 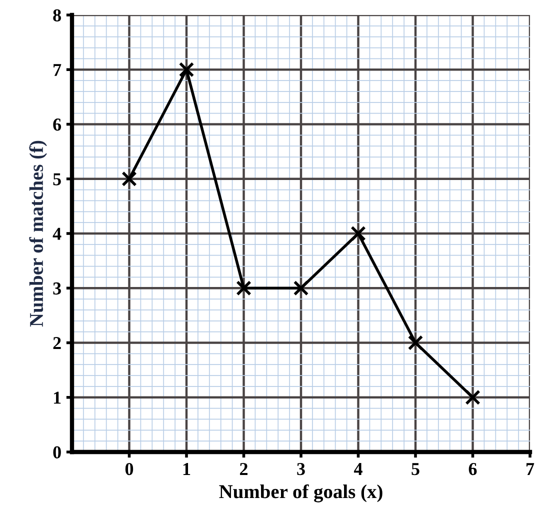 What do you see at coordinates (57, 15) in the screenshot?
I see `y-tick-label: 8` at bounding box center [57, 15].